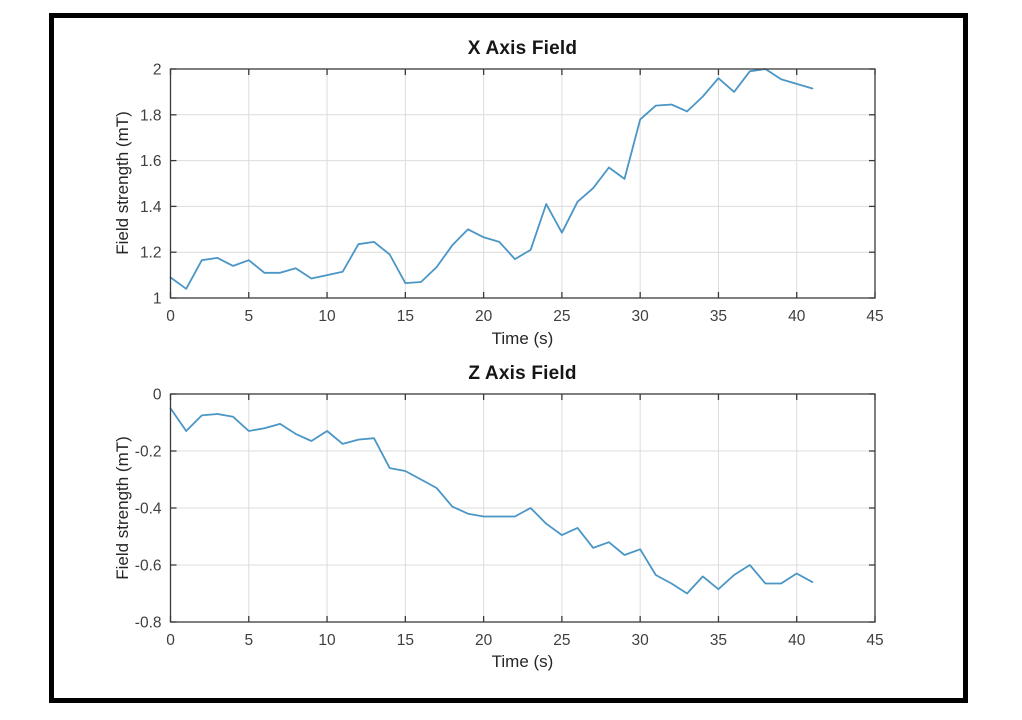 The width and height of the screenshot is (1022, 720). What do you see at coordinates (148, 509) in the screenshot?
I see `y-tick-label: -0.4` at bounding box center [148, 509].